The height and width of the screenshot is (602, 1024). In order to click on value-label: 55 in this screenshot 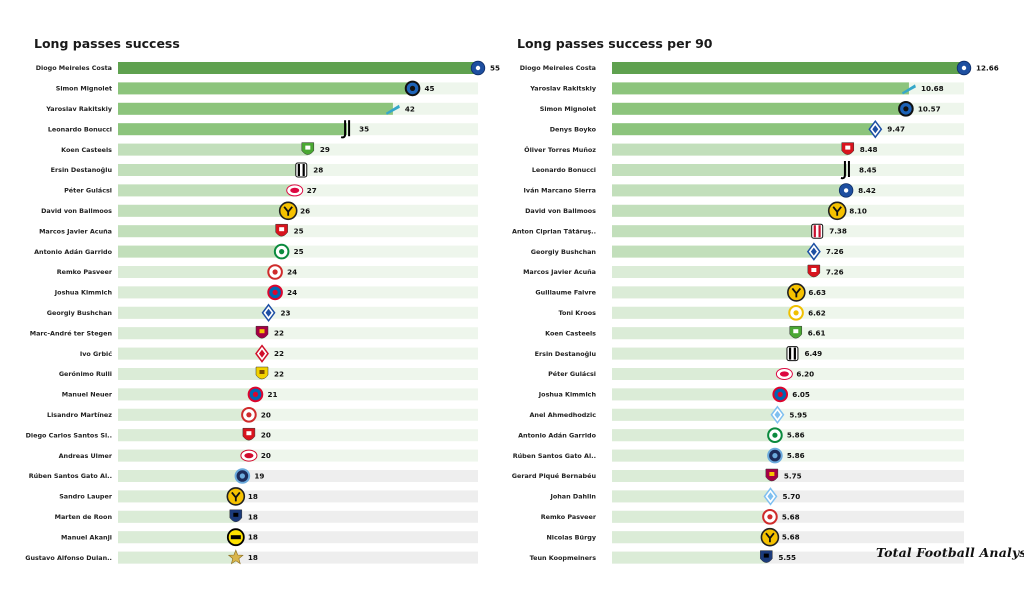, I will do `click(495, 68)`.